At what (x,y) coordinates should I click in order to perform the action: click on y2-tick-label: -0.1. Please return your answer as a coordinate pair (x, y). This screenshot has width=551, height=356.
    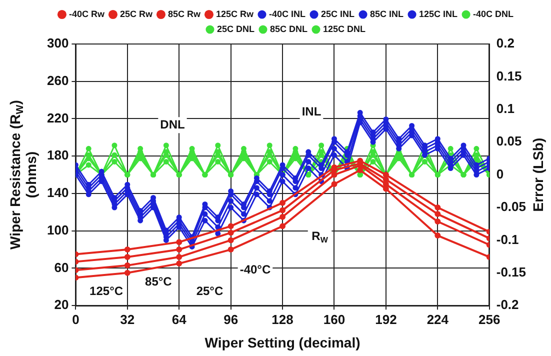
    Looking at the image, I should click on (507, 239).